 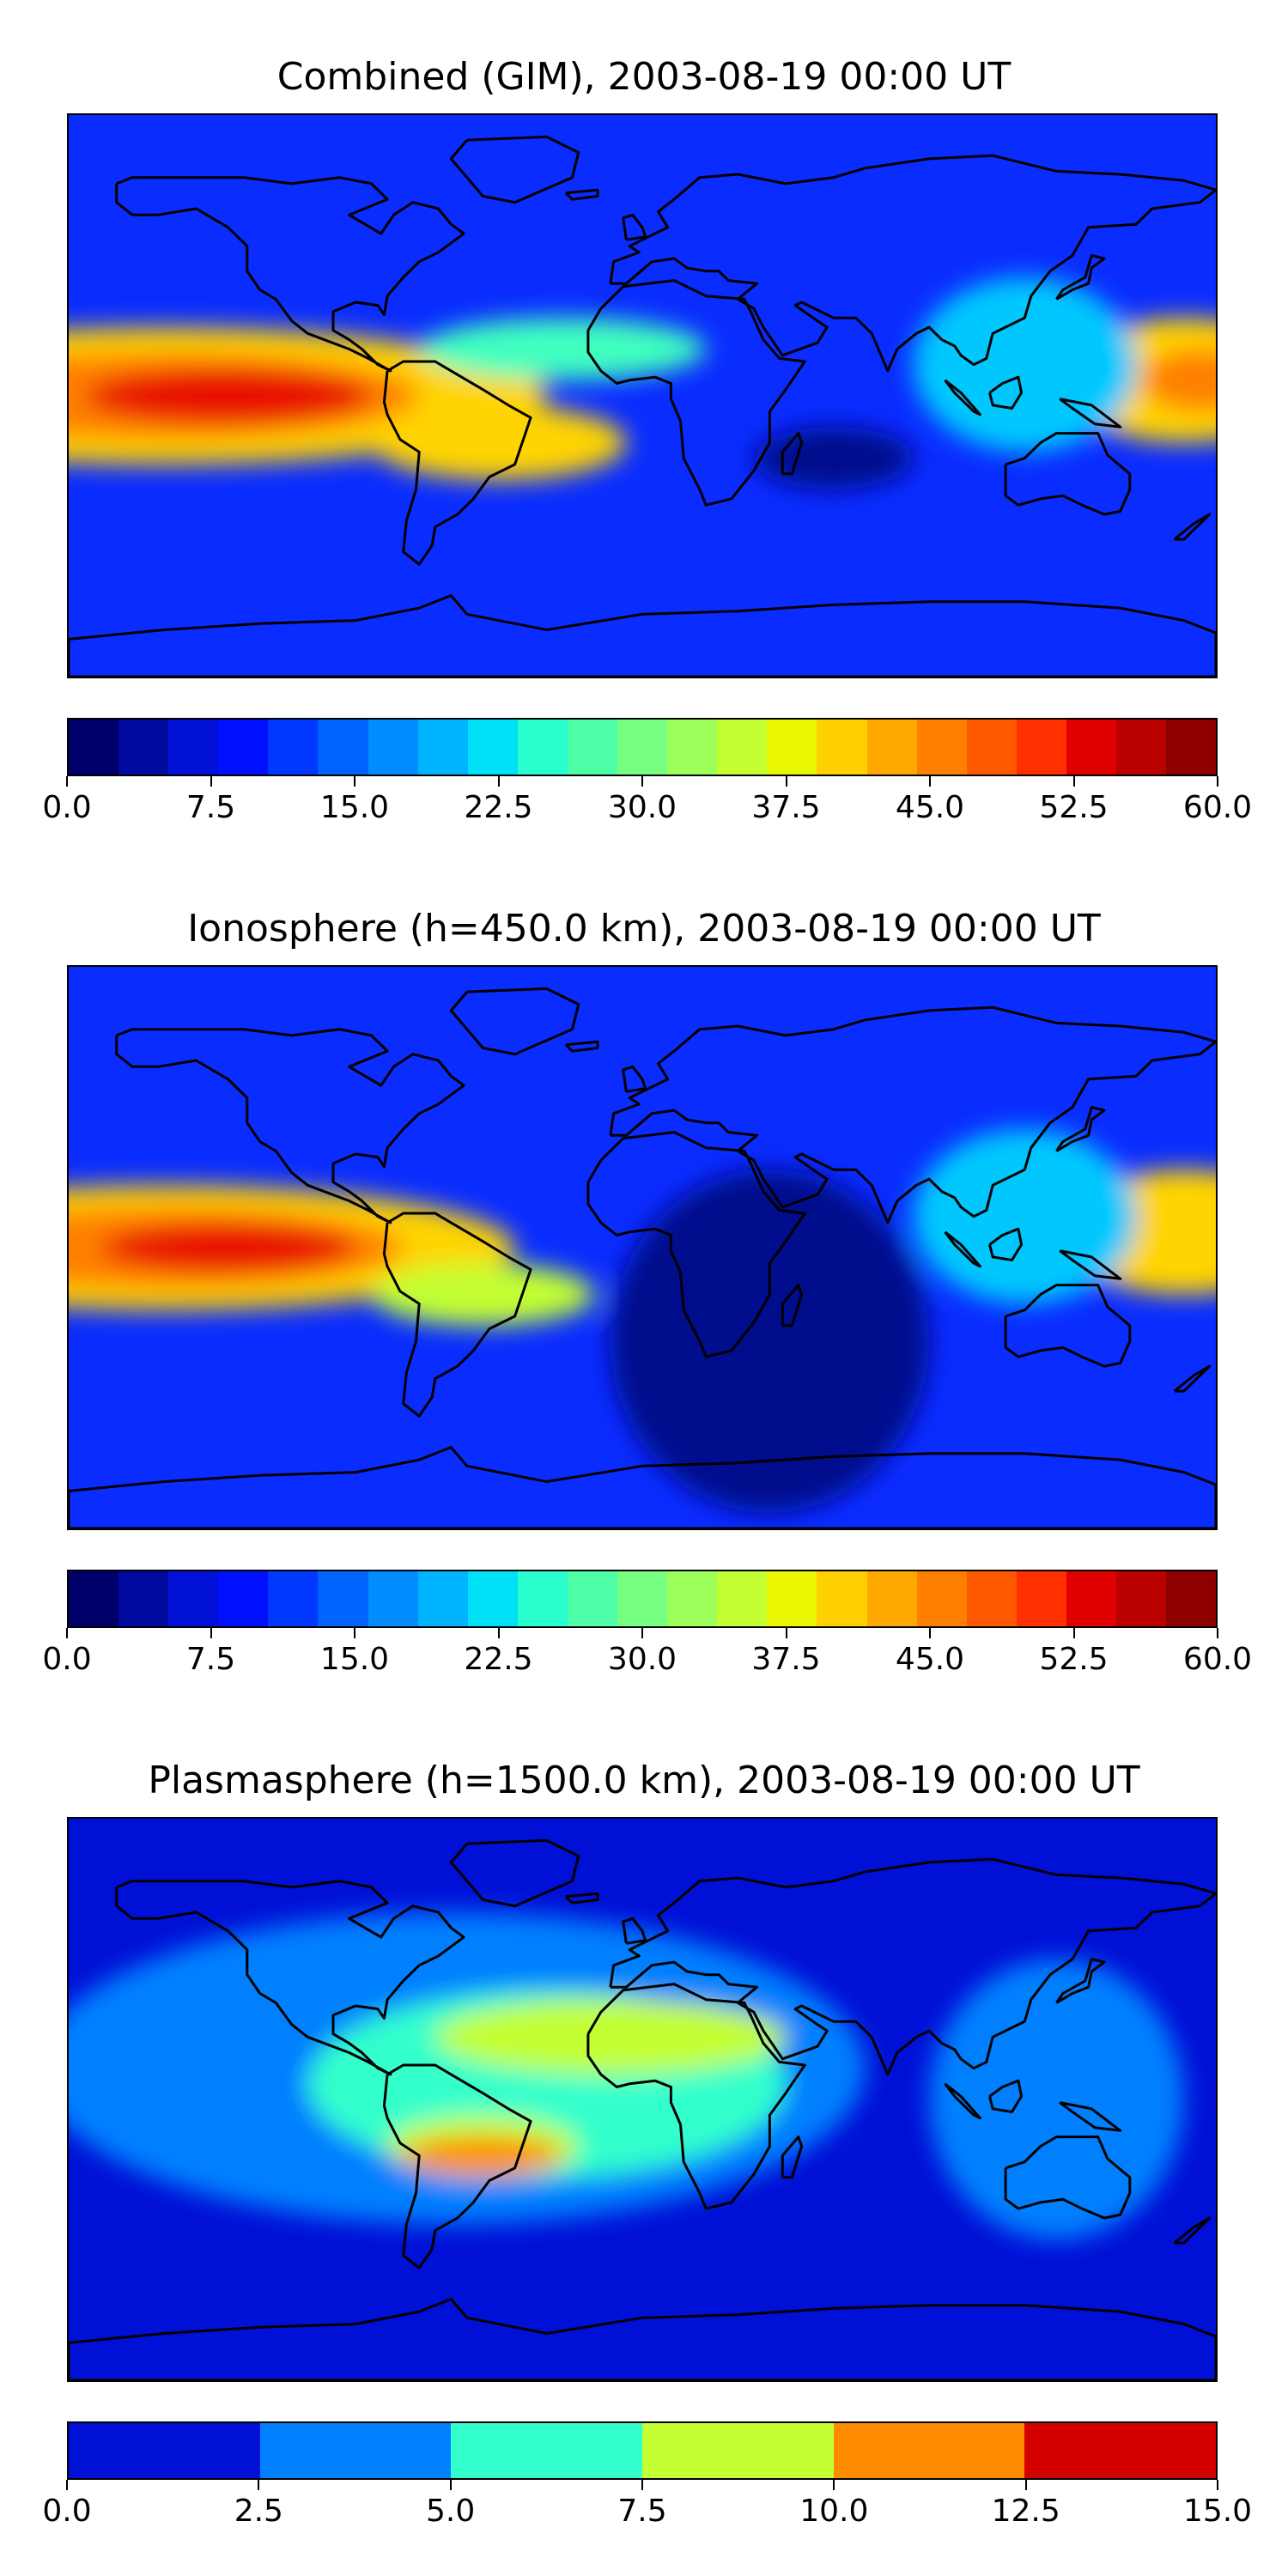 What do you see at coordinates (786, 1660) in the screenshot?
I see `colorbar-tick-label: 37.5` at bounding box center [786, 1660].